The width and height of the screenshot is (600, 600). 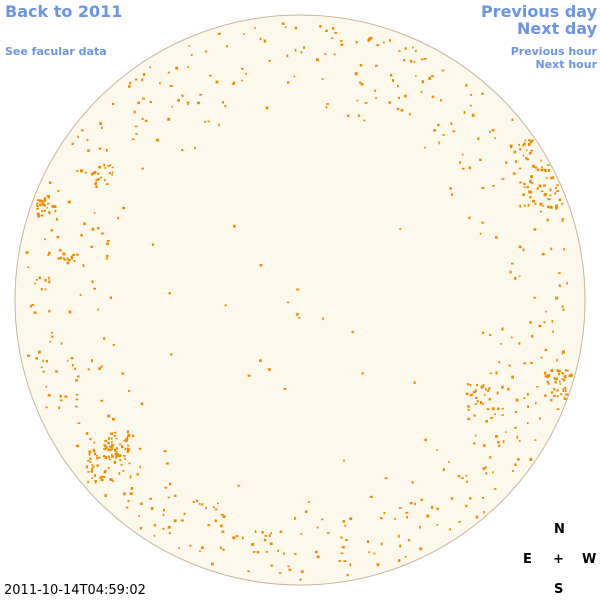 What do you see at coordinates (557, 28) in the screenshot?
I see `next-day-link: Next day` at bounding box center [557, 28].